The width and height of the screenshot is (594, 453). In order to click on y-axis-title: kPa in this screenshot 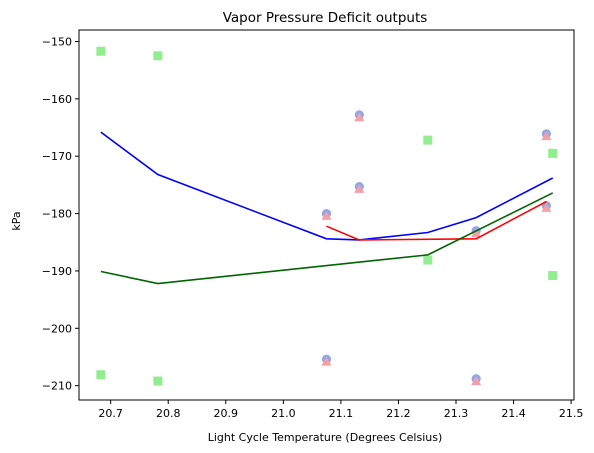, I will do `click(16, 220)`.